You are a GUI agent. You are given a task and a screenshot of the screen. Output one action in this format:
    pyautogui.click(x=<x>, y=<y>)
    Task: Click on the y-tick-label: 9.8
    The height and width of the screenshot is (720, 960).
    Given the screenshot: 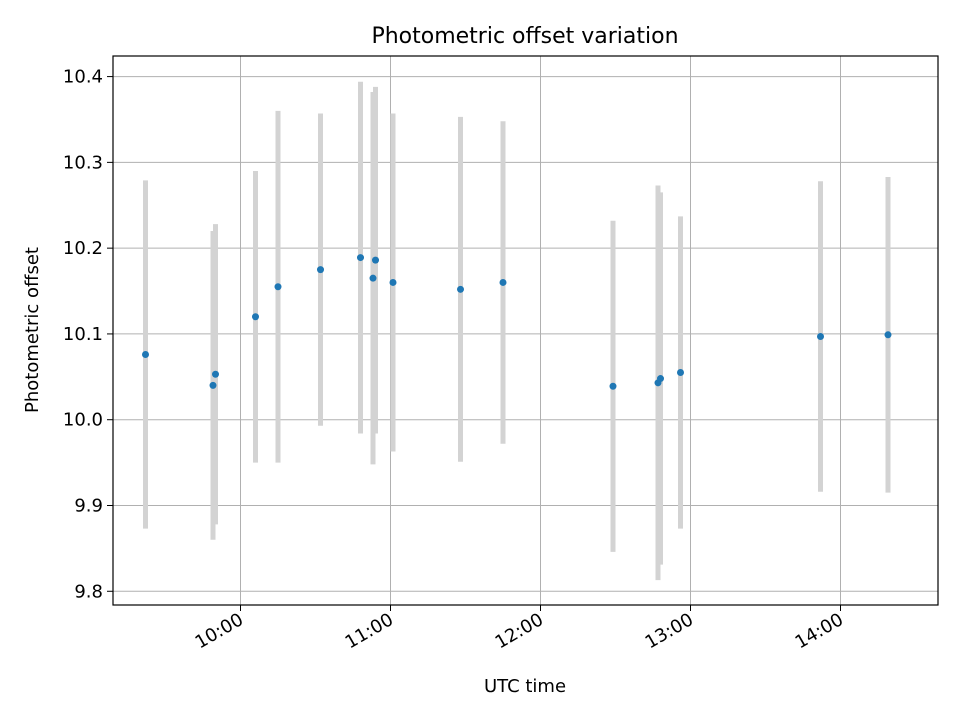 What is the action you would take?
    pyautogui.click(x=88, y=591)
    